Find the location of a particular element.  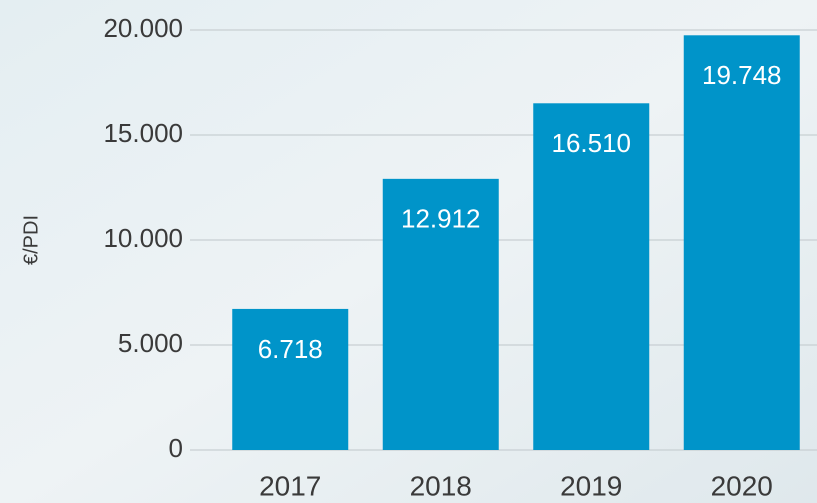

value-label: 12.912 is located at coordinates (441, 219).